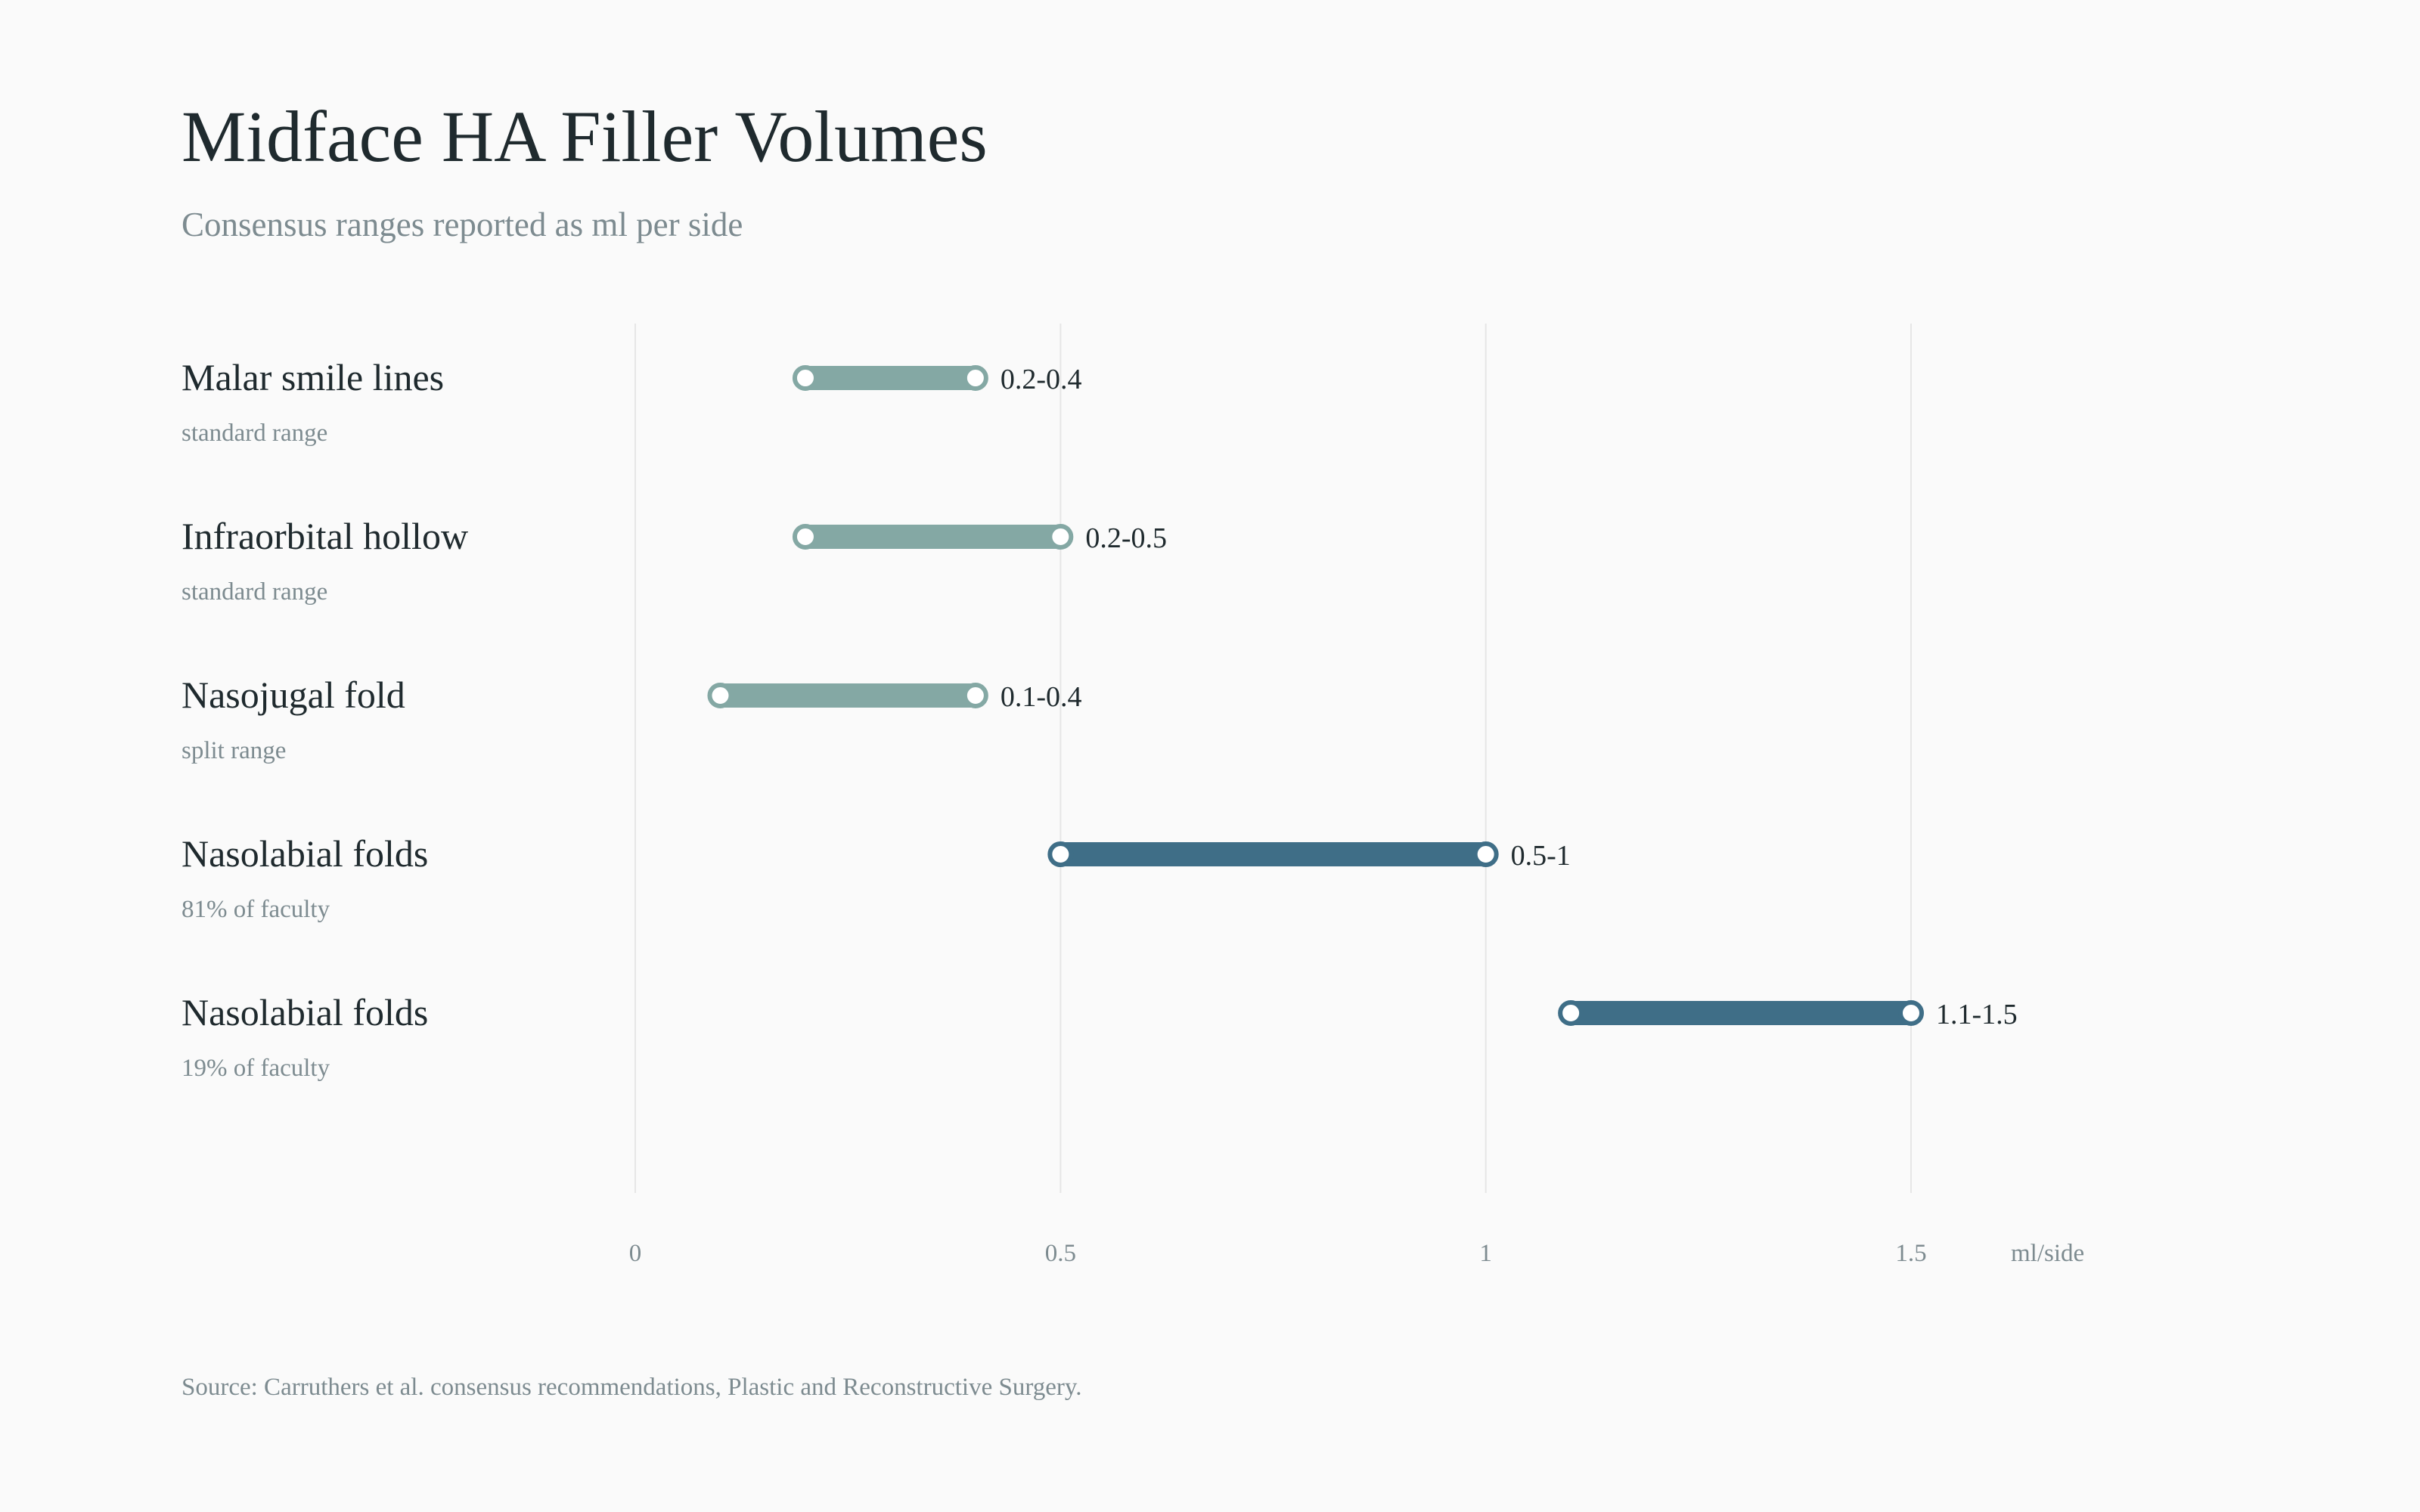 The width and height of the screenshot is (2420, 1512). Describe the element at coordinates (234, 750) in the screenshot. I see `row-note: split range` at that location.